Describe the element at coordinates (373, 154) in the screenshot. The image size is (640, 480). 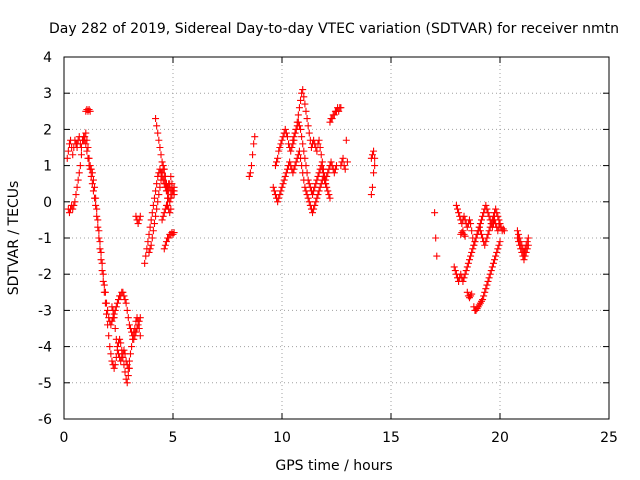
I see `series-arc-t` at that location.